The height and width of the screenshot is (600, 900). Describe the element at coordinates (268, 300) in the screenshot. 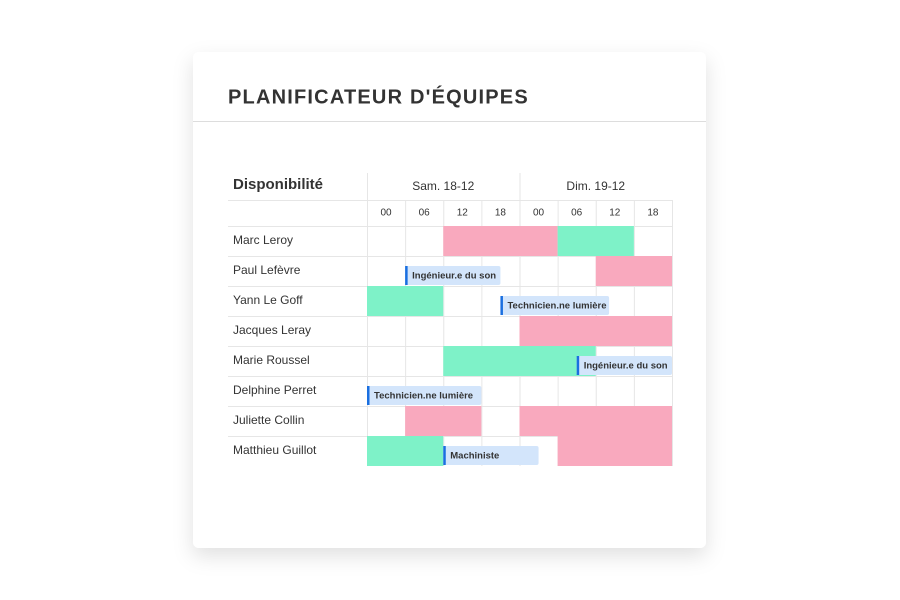

I see `employee-name: Yann Le Goff` at that location.